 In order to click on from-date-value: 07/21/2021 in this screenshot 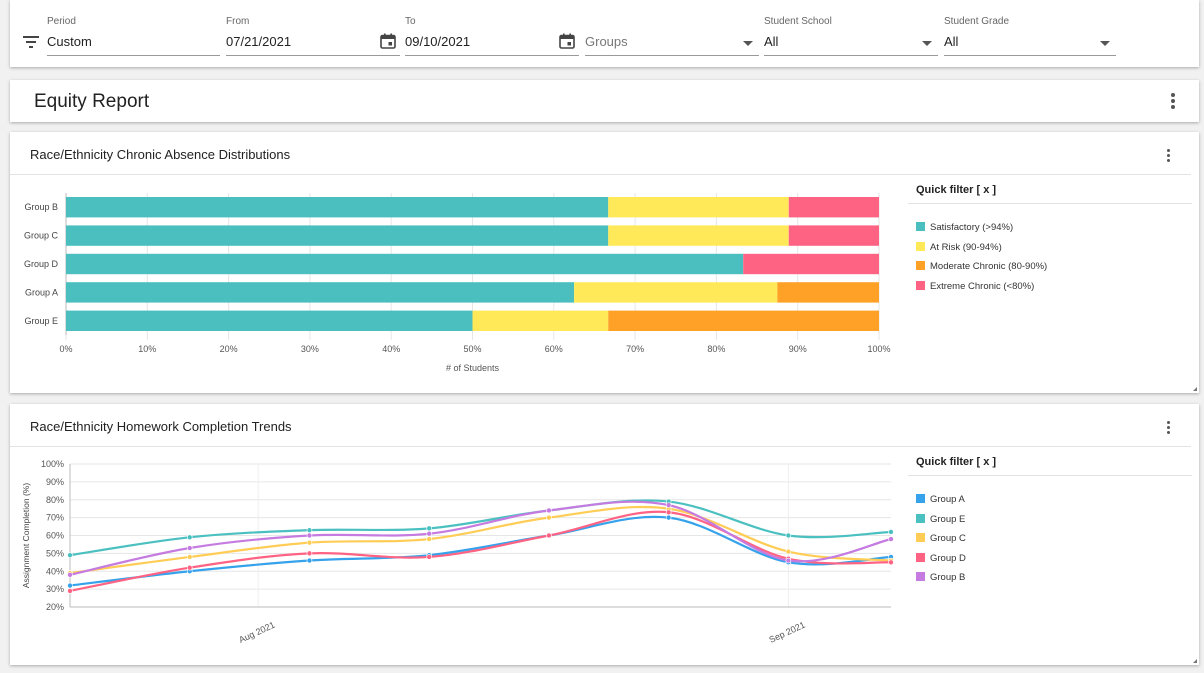, I will do `click(259, 41)`.